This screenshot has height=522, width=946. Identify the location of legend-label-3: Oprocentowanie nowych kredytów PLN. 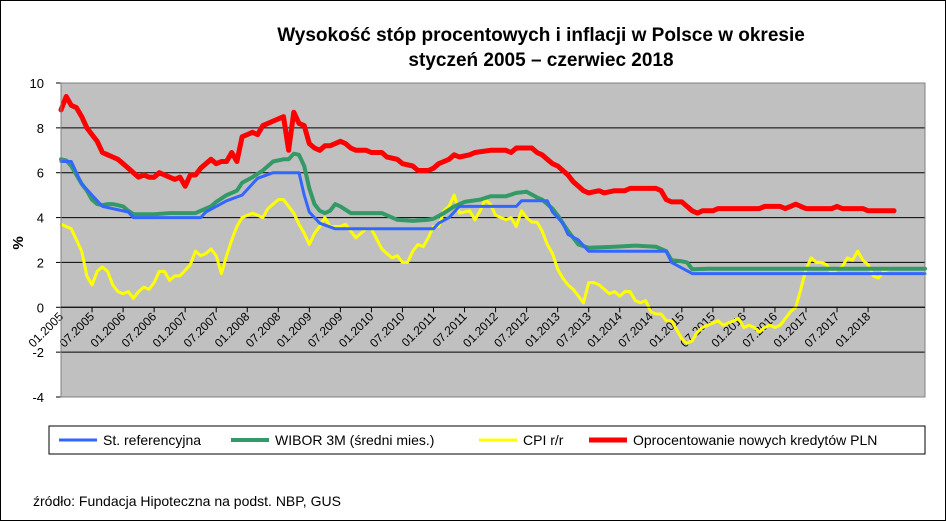
(755, 440).